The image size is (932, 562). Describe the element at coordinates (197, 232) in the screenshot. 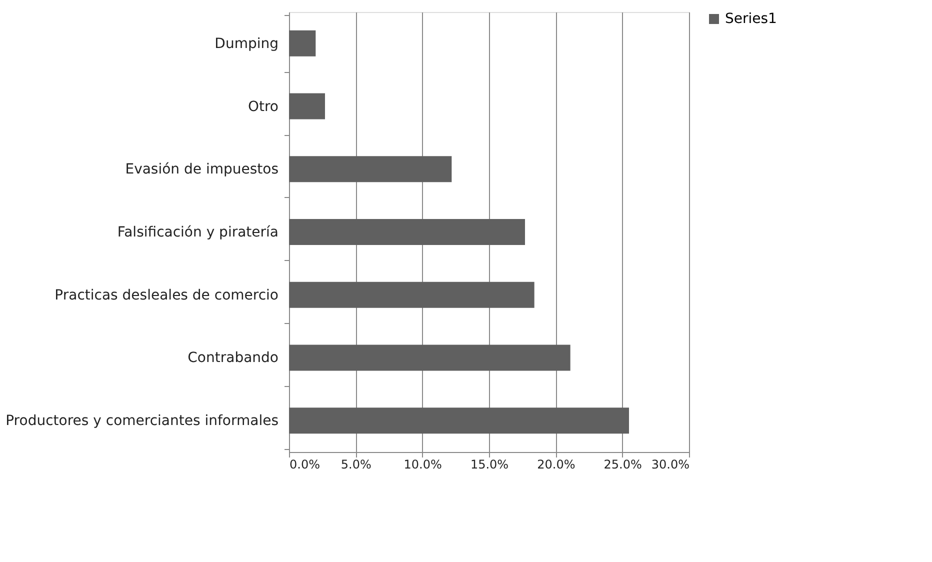

I see `y-tick-label: Falsificación y piratería` at that location.